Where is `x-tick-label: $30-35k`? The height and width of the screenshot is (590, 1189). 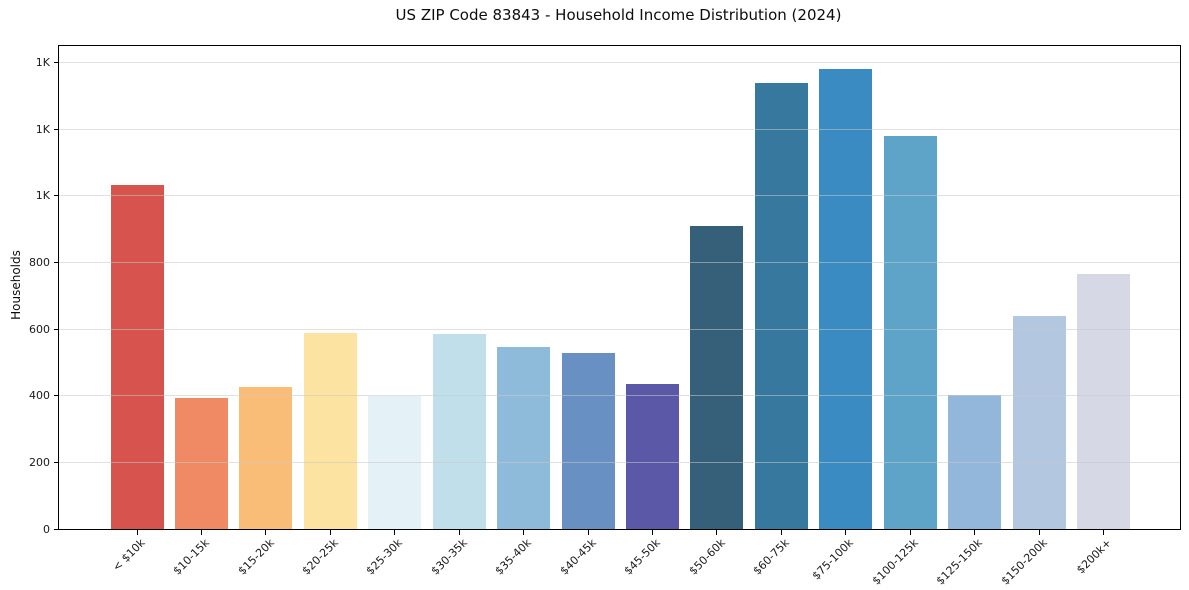
x-tick-label: $30-35k is located at coordinates (449, 557).